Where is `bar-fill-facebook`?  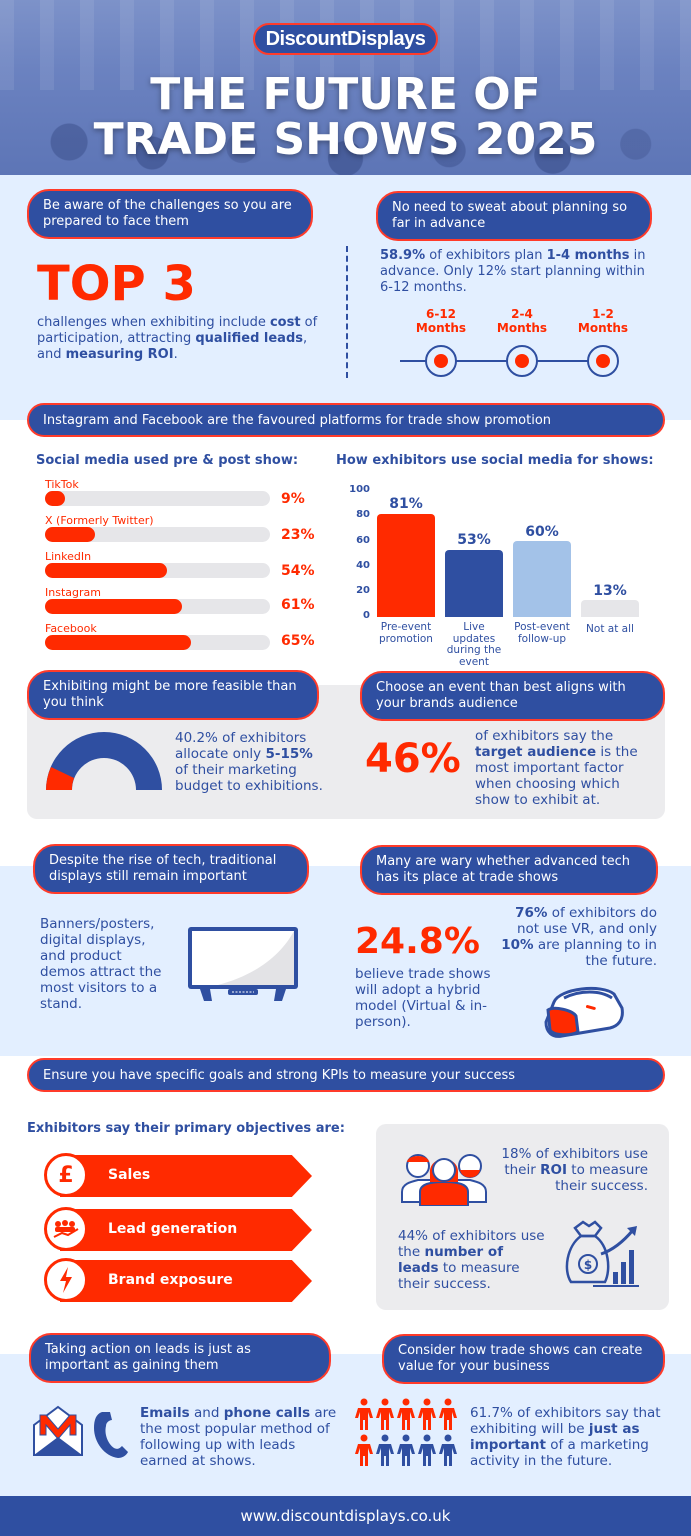
bar-fill-facebook is located at coordinates (118, 642).